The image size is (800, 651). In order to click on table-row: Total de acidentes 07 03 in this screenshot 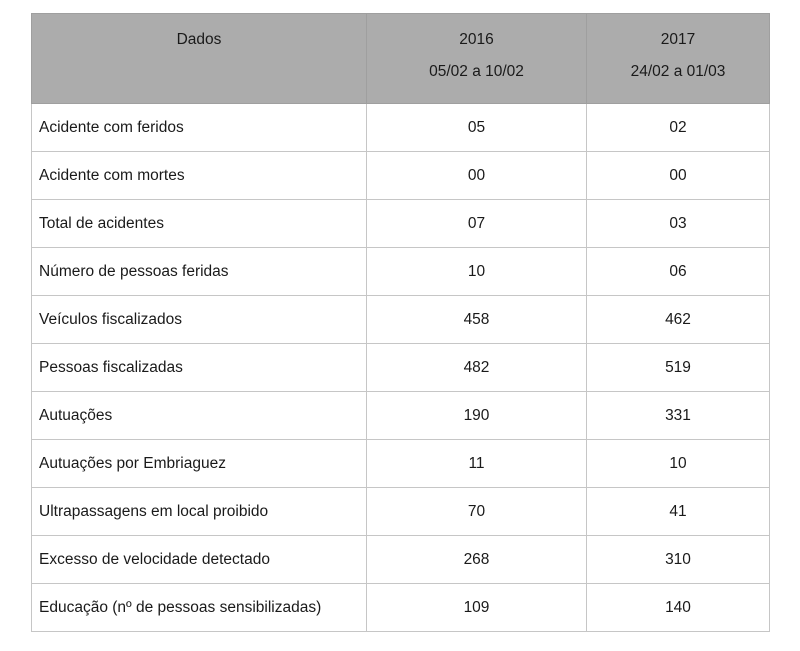, I will do `click(400, 223)`.